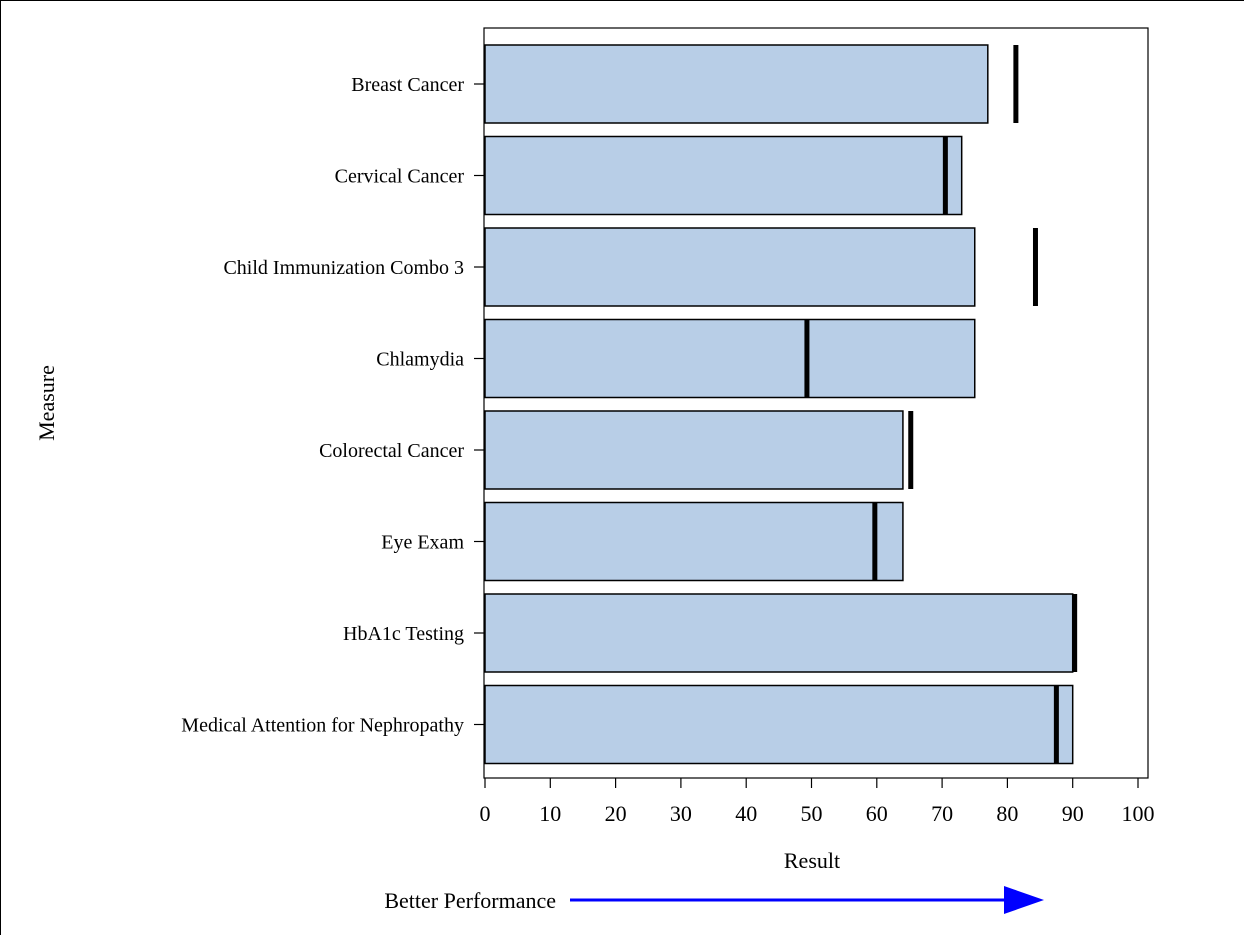  Describe the element at coordinates (616, 813) in the screenshot. I see `x-tick-label: 20` at that location.